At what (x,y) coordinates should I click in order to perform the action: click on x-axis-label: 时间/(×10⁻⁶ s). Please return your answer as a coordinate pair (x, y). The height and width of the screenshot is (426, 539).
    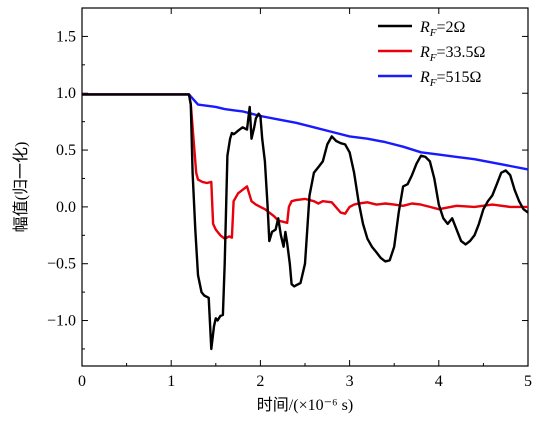
    Looking at the image, I should click on (305, 405).